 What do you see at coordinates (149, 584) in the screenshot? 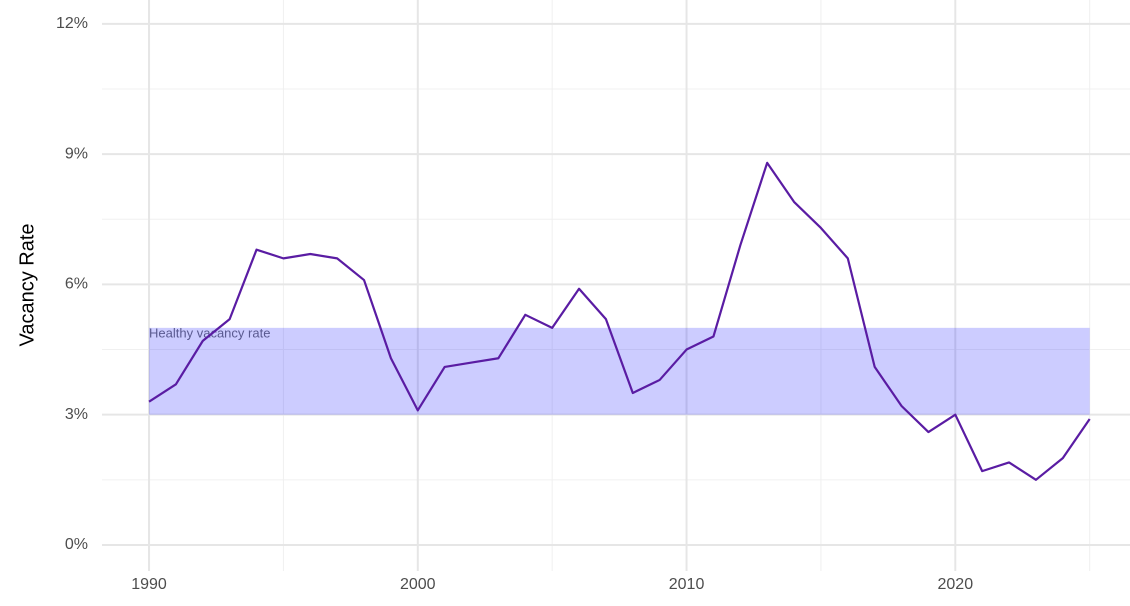
I see `x-tick-label: 1990` at bounding box center [149, 584].